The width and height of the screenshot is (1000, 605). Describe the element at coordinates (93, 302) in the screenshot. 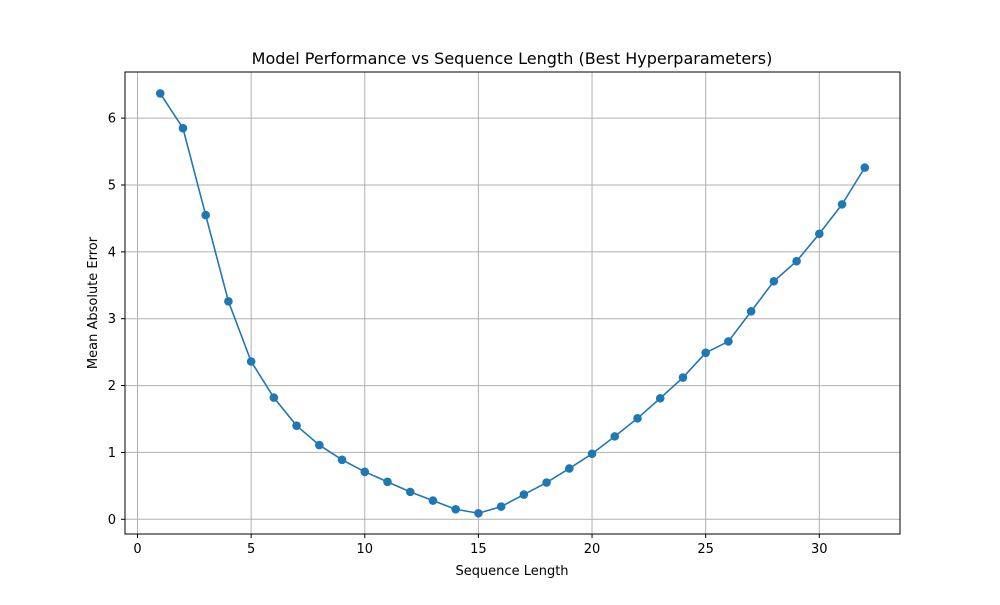

I see `y-axis-label: Mean Absolute Error` at that location.